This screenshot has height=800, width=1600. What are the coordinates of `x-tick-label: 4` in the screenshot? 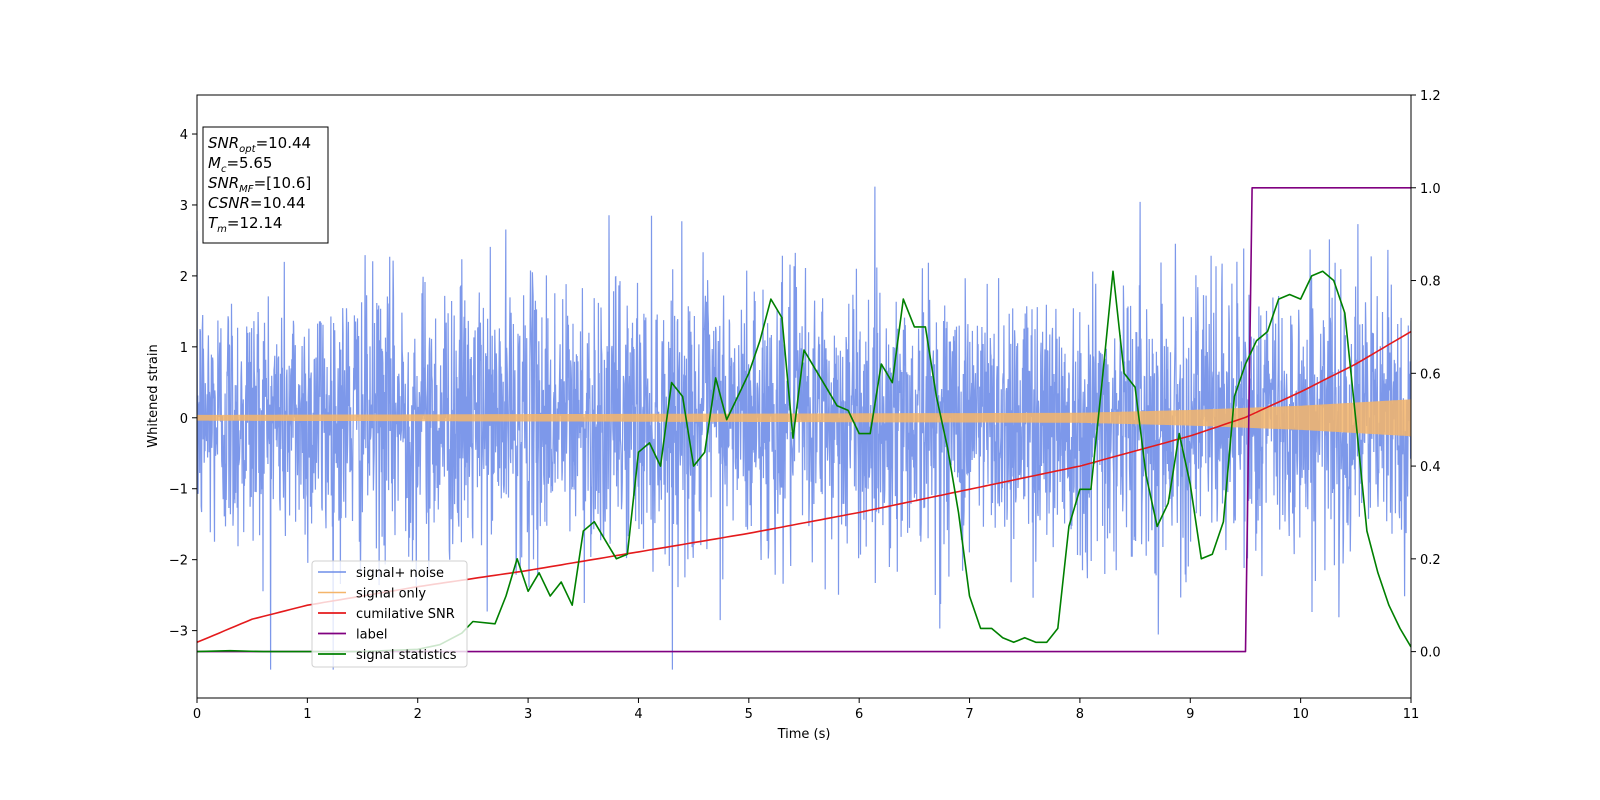 It's located at (638, 714).